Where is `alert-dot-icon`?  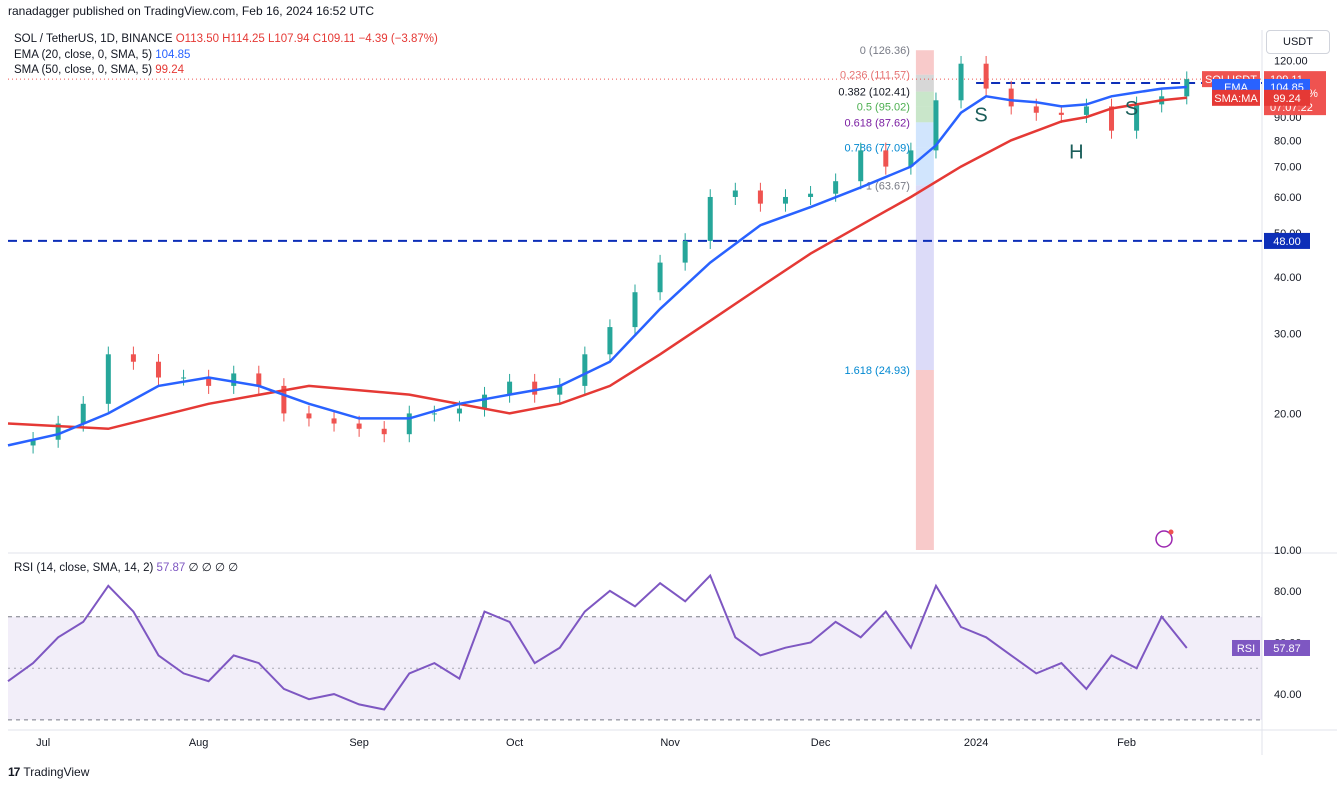
alert-dot-icon is located at coordinates (1171, 532).